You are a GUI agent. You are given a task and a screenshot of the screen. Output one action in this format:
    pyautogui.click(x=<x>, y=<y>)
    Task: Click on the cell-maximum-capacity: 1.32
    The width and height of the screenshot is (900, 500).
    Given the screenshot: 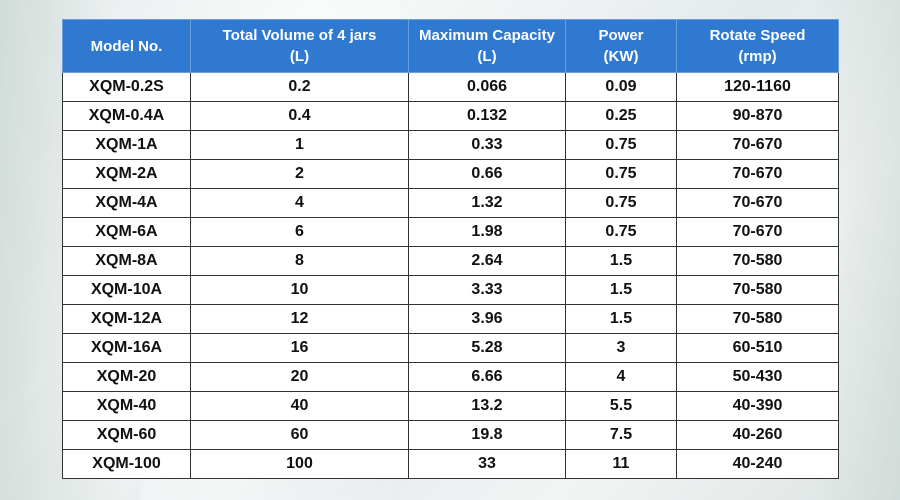 What is the action you would take?
    pyautogui.click(x=487, y=203)
    